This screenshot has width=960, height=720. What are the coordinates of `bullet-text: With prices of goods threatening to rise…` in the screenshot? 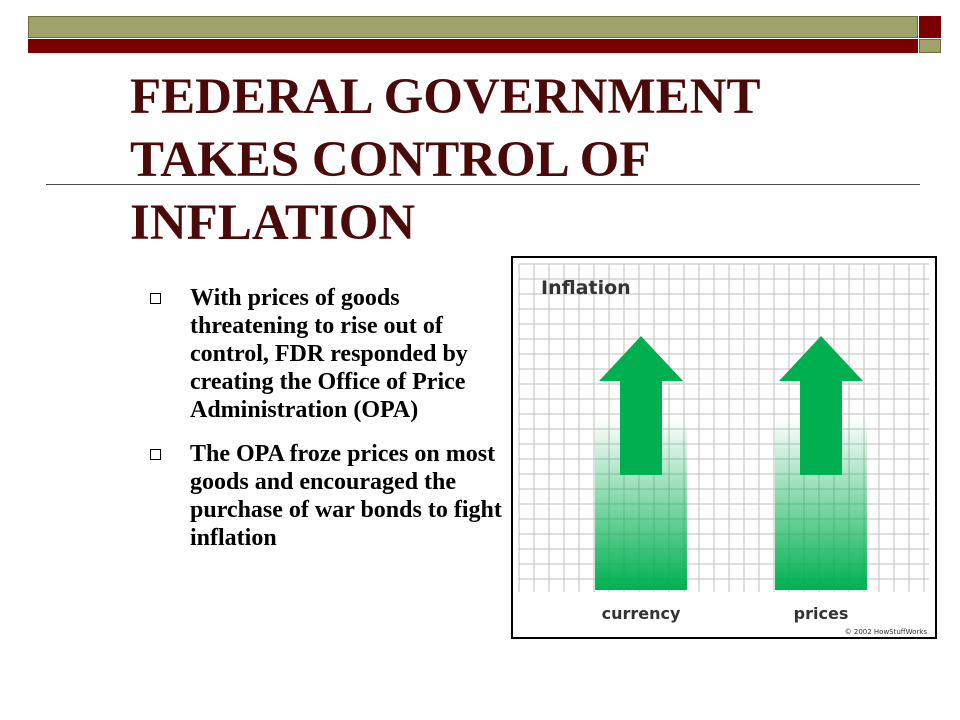 It's located at (329, 354).